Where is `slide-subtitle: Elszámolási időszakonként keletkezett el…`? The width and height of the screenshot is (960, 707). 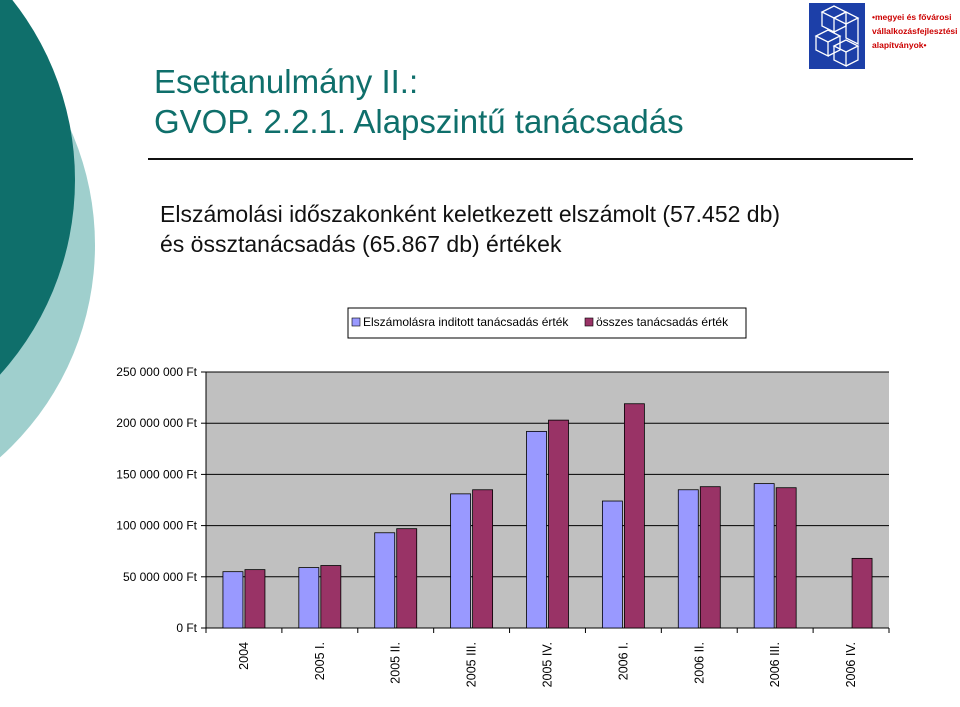
slide-subtitle: Elszámolási időszakonként keletkezett el… is located at coordinates (540, 229).